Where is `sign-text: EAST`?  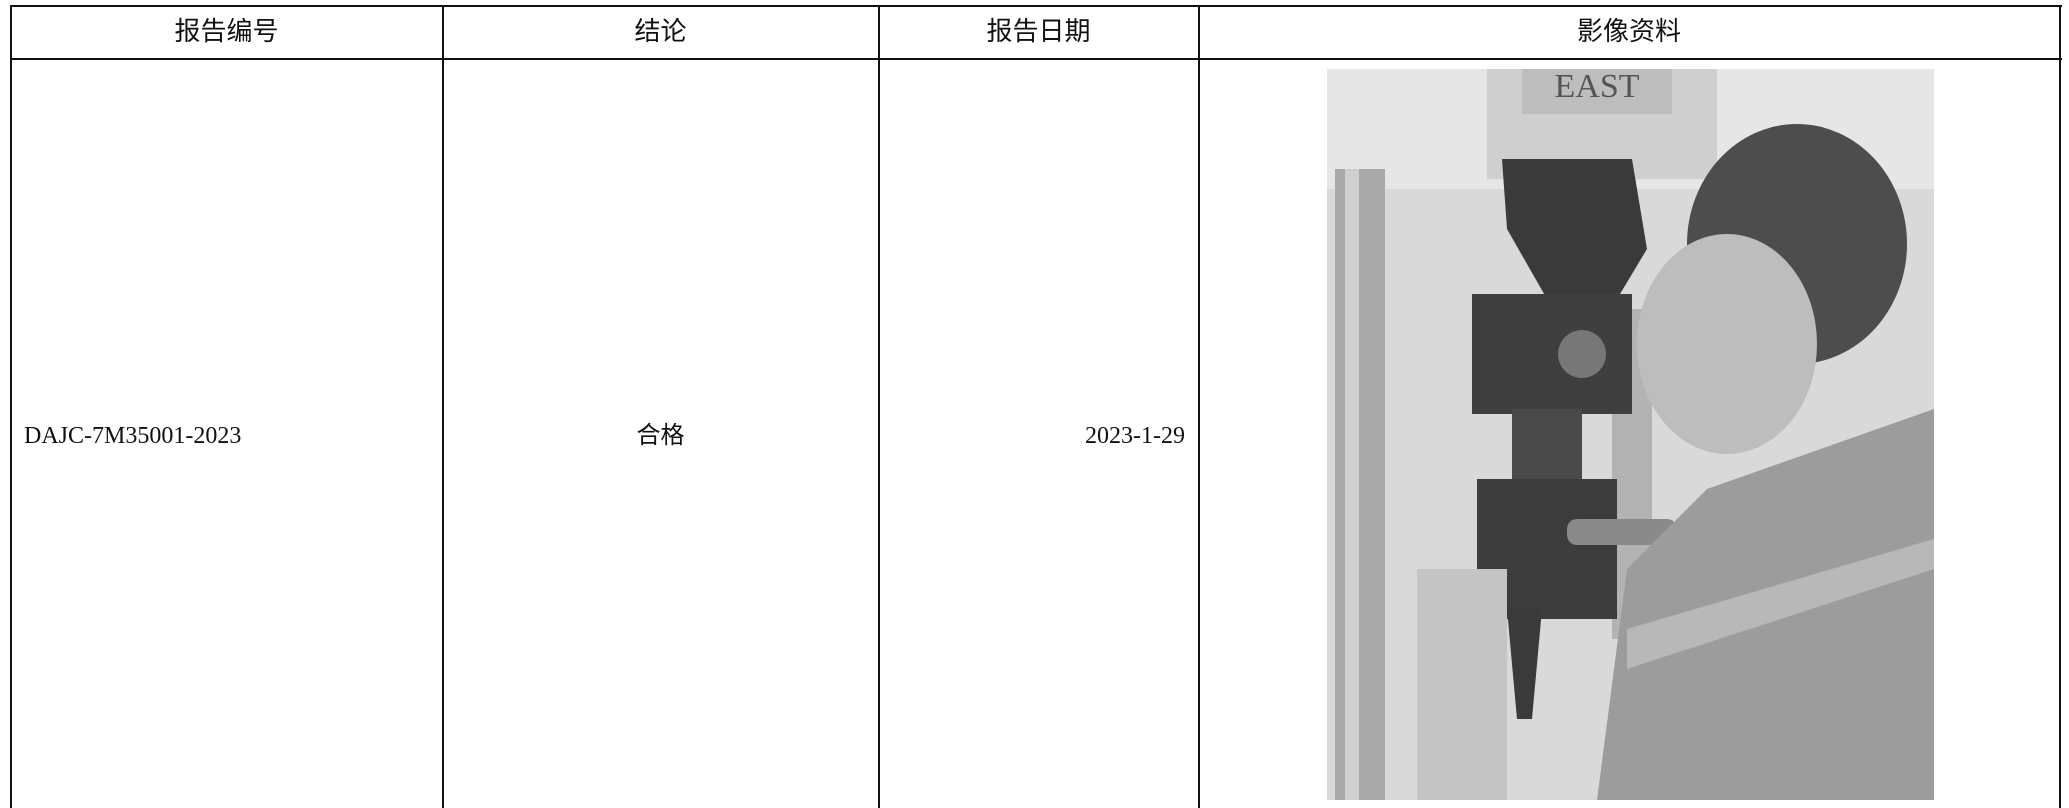
sign-text: EAST is located at coordinates (1597, 87).